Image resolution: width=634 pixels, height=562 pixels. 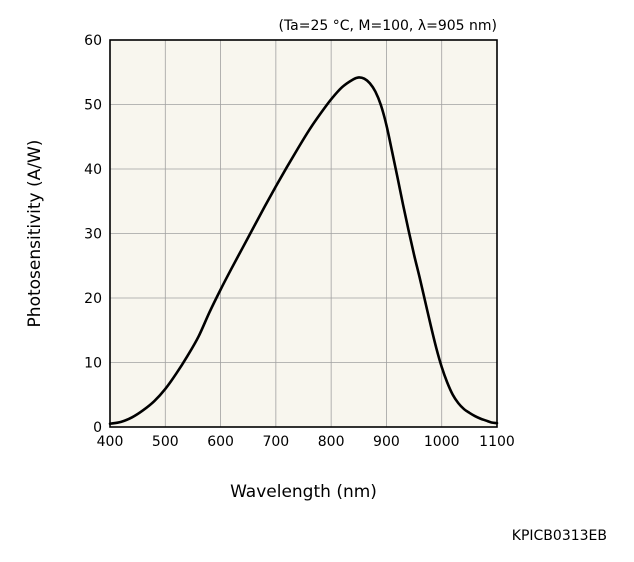 I want to click on x-tick-label: 400, so click(x=110, y=442).